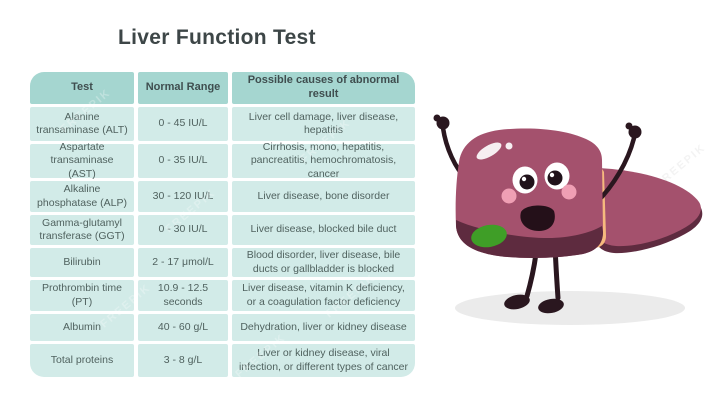 Image resolution: width=720 pixels, height=404 pixels. I want to click on causes-cell: Liver disease, blocked bile duct, so click(323, 230).